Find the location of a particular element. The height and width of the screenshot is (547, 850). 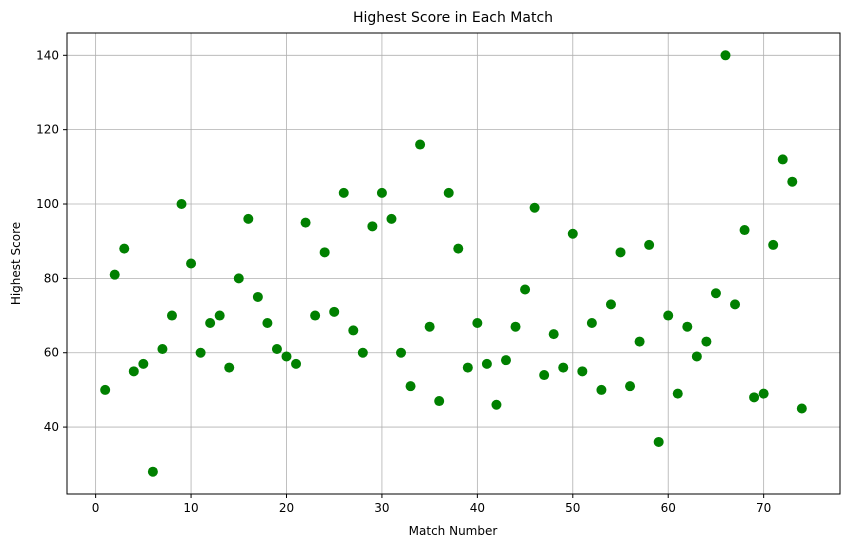

y-tick-label: 100 is located at coordinates (47, 204).